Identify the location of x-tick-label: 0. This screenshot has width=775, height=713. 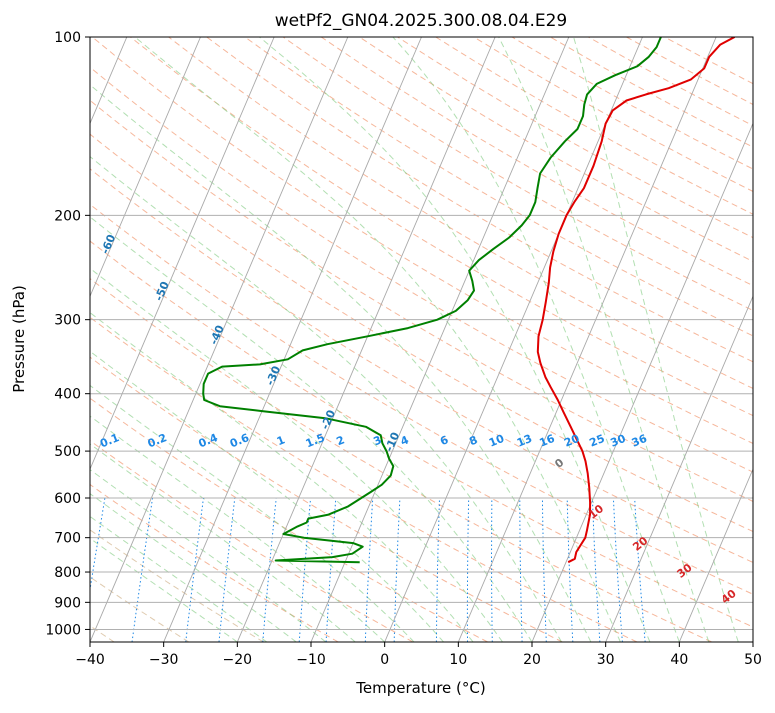
(384, 660).